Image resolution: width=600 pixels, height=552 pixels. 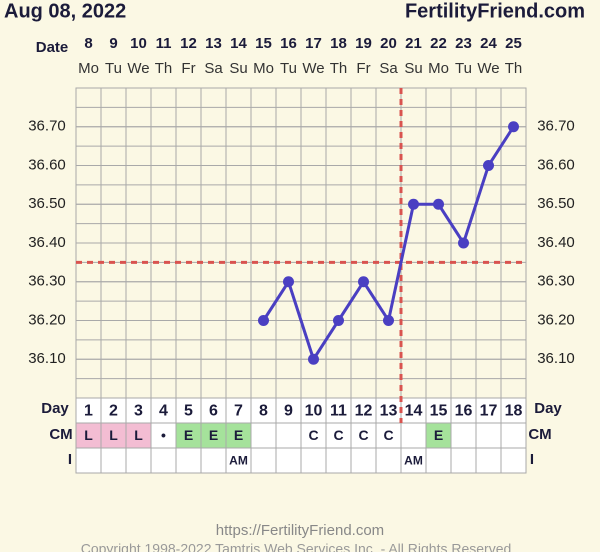 What do you see at coordinates (389, 411) in the screenshot?
I see `day-number: 13` at bounding box center [389, 411].